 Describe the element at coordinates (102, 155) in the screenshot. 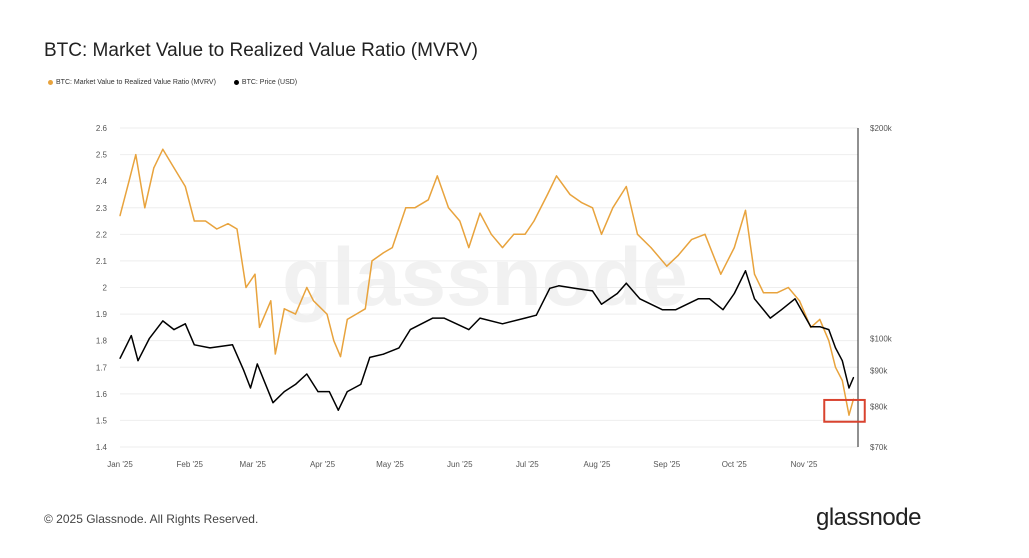

I see `y-left-tick-label: 2.5` at that location.